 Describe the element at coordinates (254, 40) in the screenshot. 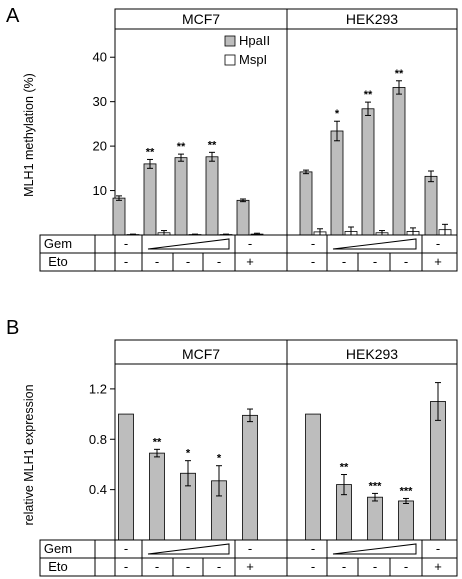

I see `legend-label: HpaII` at that location.